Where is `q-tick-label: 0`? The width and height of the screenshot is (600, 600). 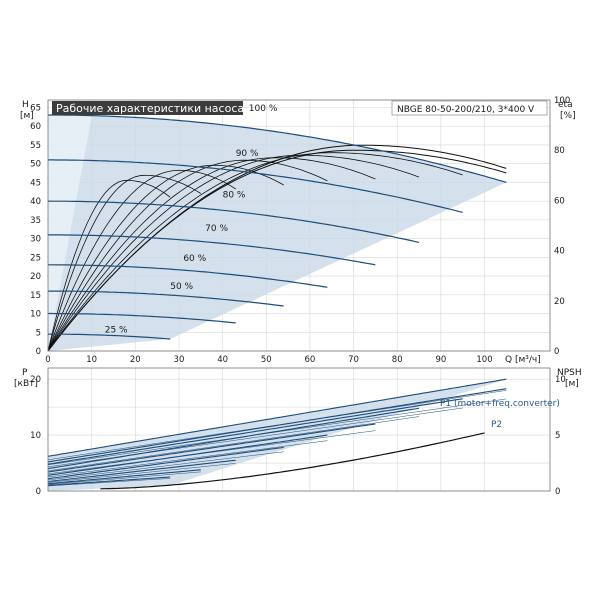 q-tick-label: 0 is located at coordinates (47, 360).